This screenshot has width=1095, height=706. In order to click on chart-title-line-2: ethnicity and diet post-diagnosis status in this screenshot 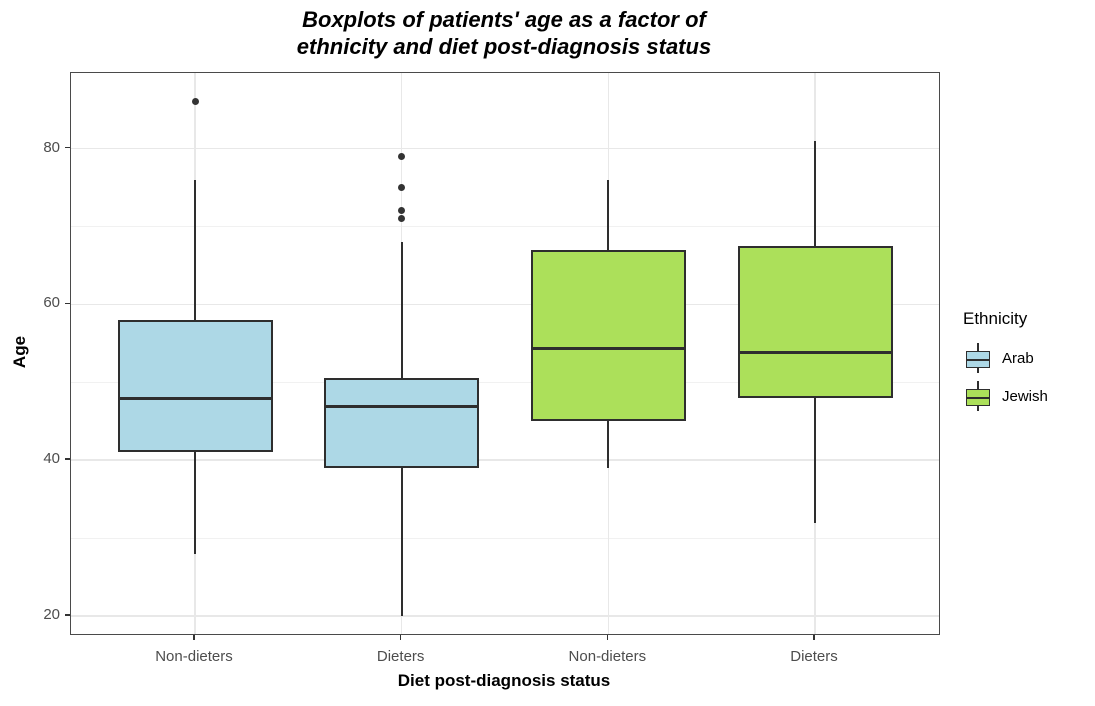, I will do `click(504, 46)`.